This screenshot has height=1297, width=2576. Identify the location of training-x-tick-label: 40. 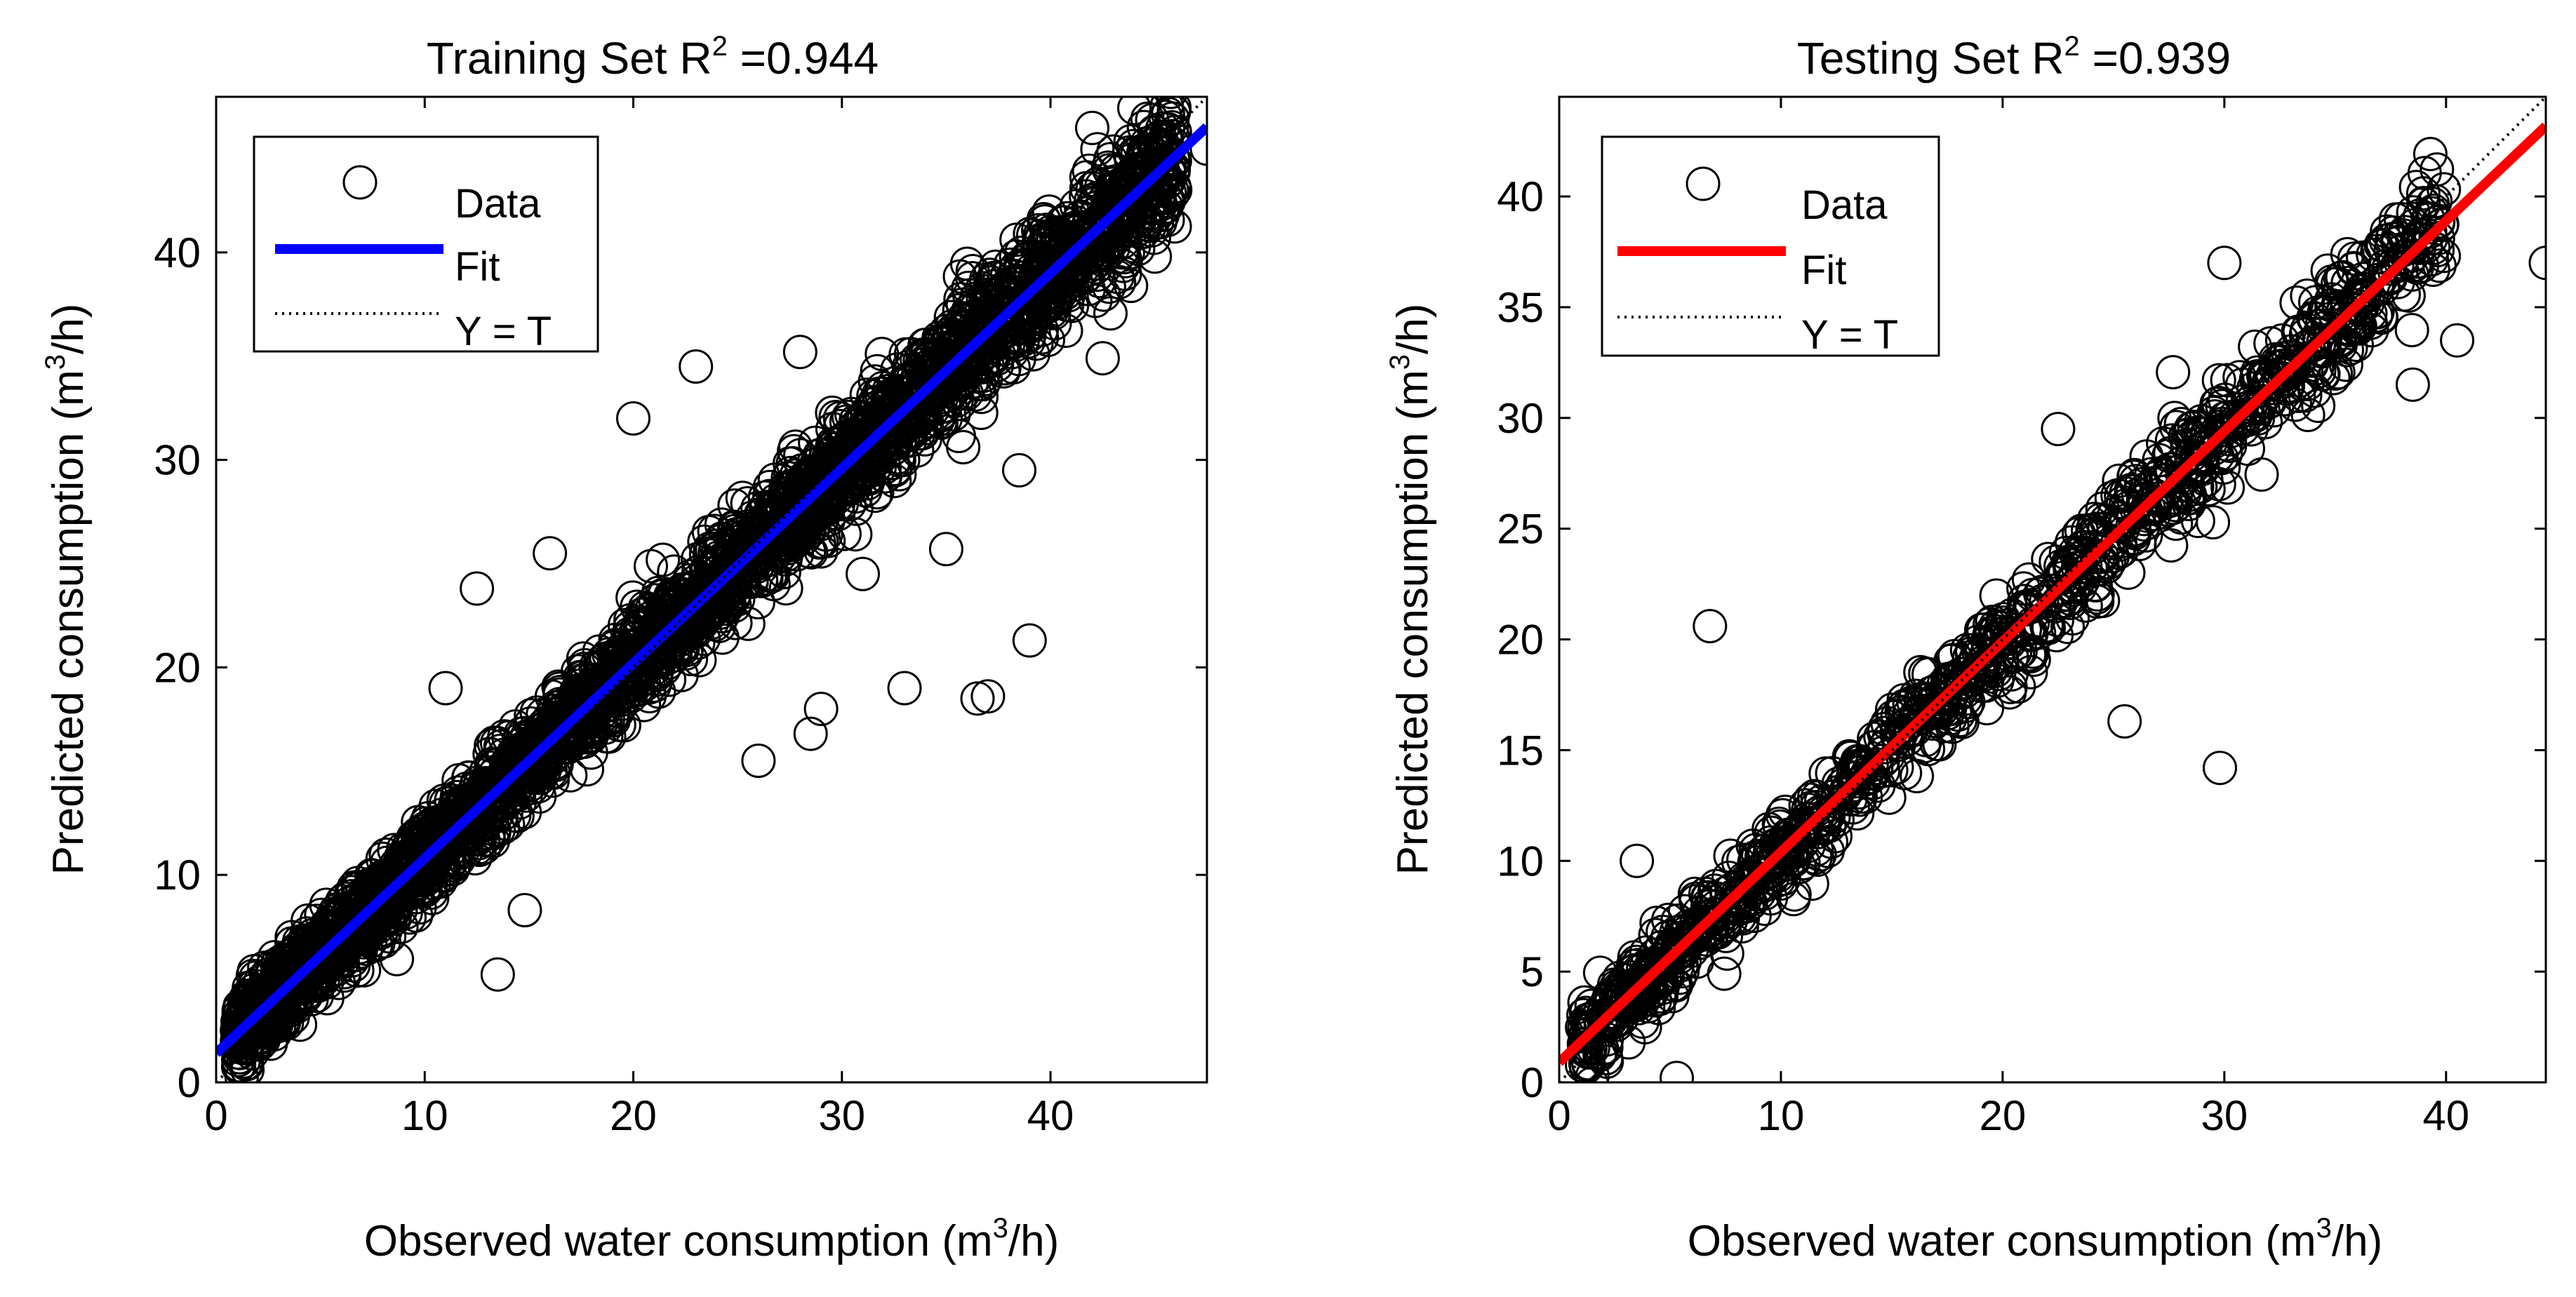
(1050, 1115).